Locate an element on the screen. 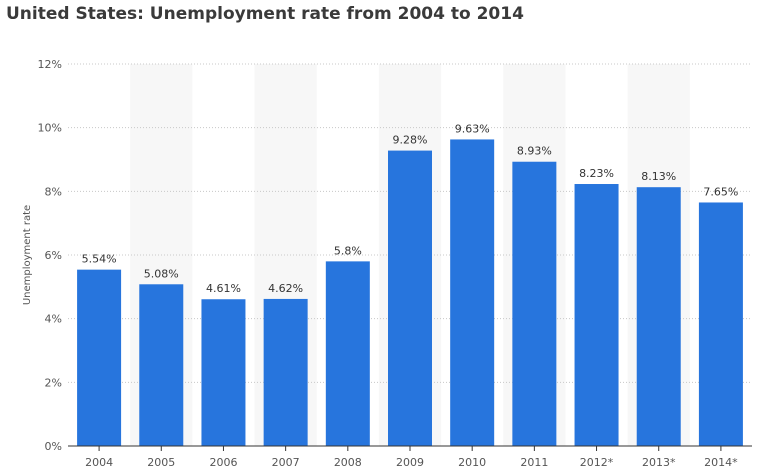 The height and width of the screenshot is (472, 776). y-tick-label: 4% is located at coordinates (53, 319).